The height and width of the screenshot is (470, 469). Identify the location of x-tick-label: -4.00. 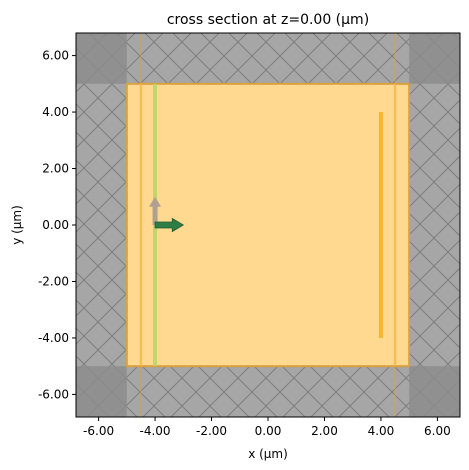
(155, 431).